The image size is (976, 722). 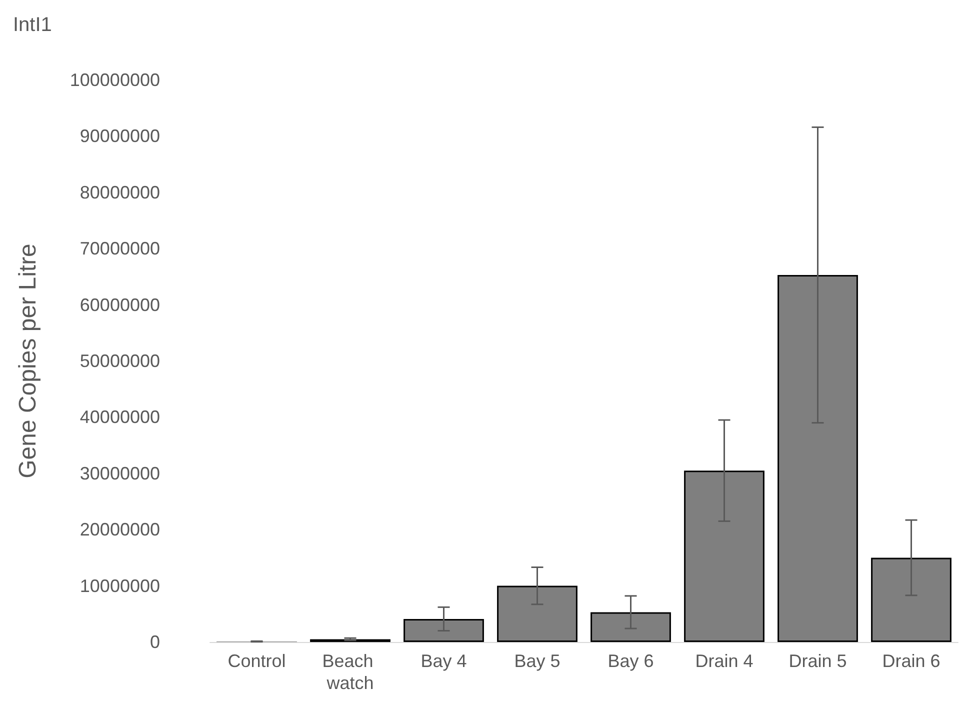 I want to click on y-tick-label: 20000000, so click(x=120, y=530).